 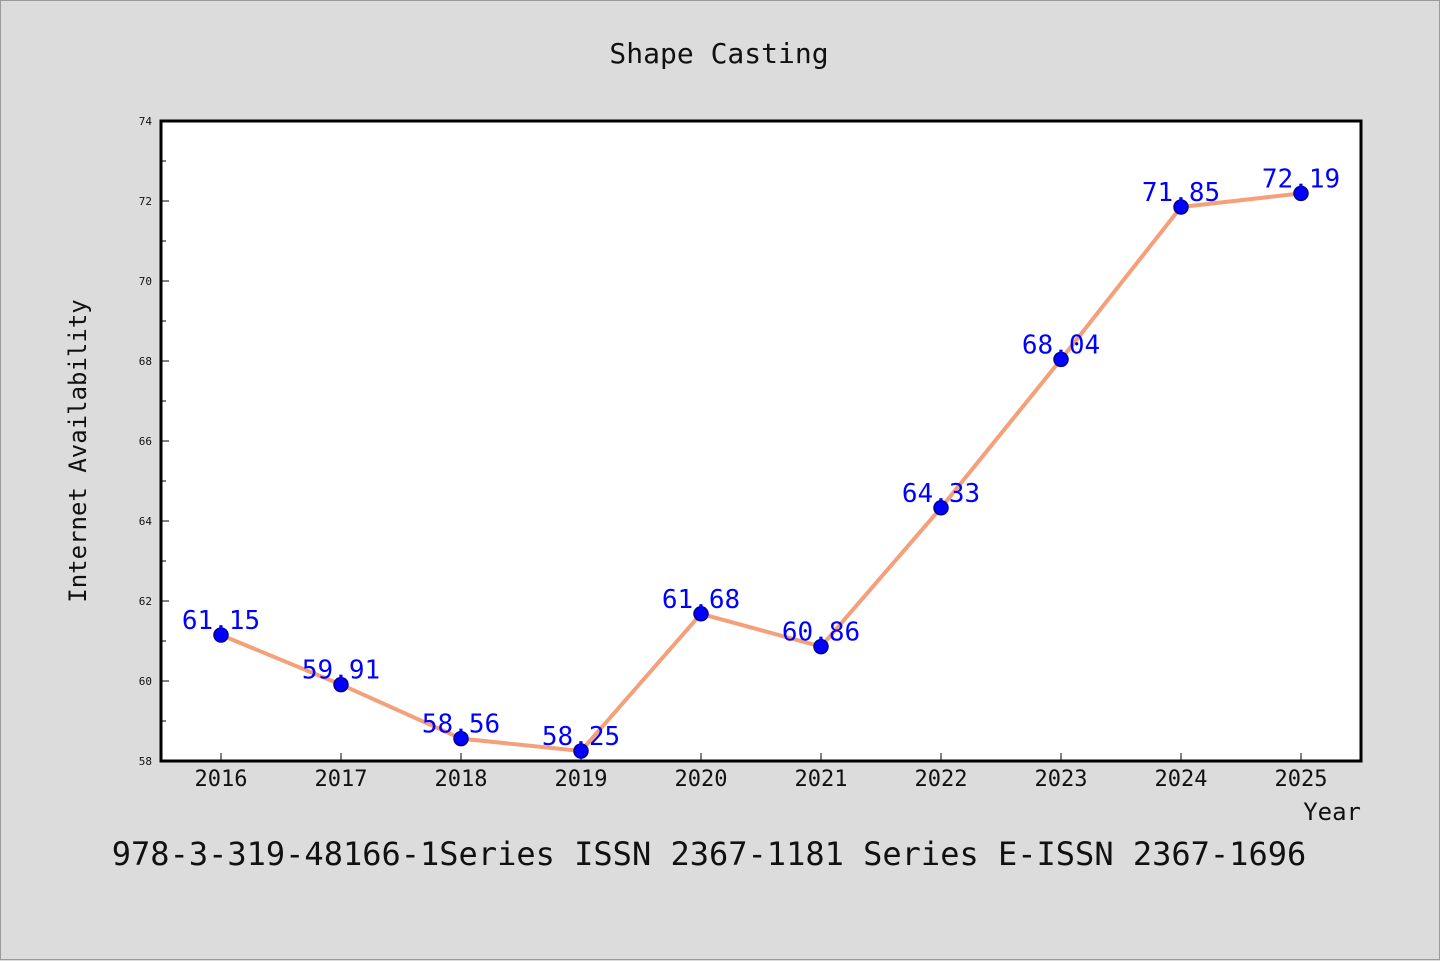 What do you see at coordinates (1061, 779) in the screenshot?
I see `x-tick-label-2023: 2023` at bounding box center [1061, 779].